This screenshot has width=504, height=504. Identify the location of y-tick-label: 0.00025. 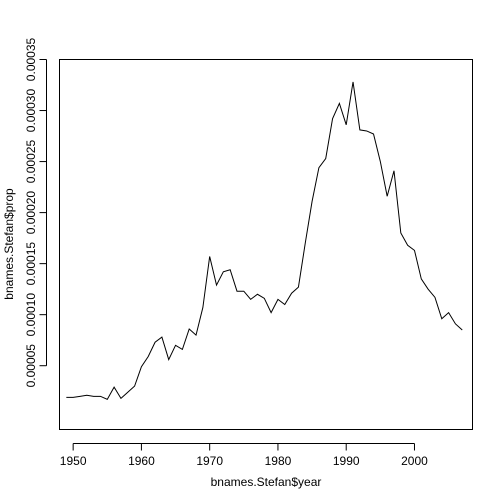
(31, 162).